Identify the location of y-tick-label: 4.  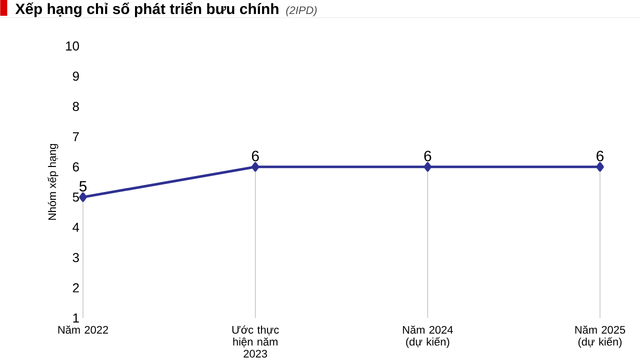
(76, 227).